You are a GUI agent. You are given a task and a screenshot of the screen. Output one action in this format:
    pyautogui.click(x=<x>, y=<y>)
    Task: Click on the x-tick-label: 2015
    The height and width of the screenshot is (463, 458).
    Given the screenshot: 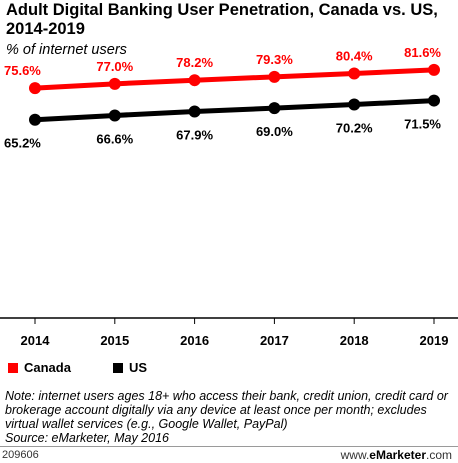 What is the action you would take?
    pyautogui.click(x=114, y=340)
    